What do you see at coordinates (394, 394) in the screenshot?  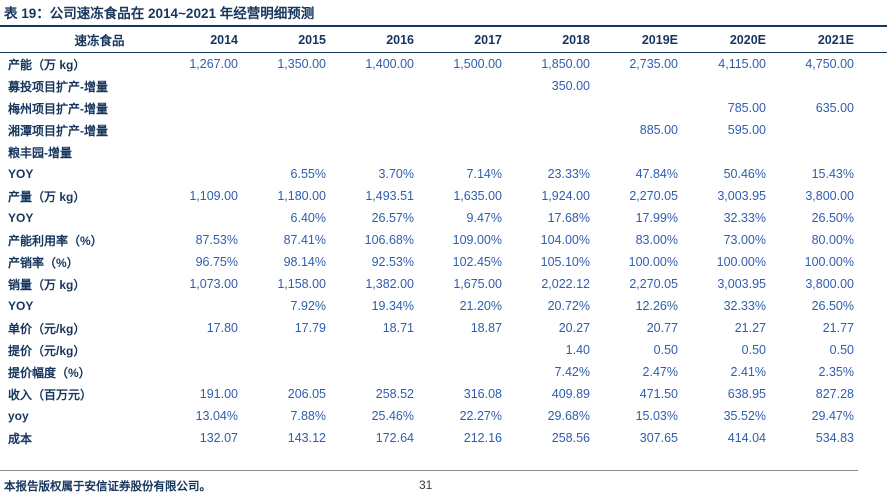 I see `table-cell: 258.52` at bounding box center [394, 394].